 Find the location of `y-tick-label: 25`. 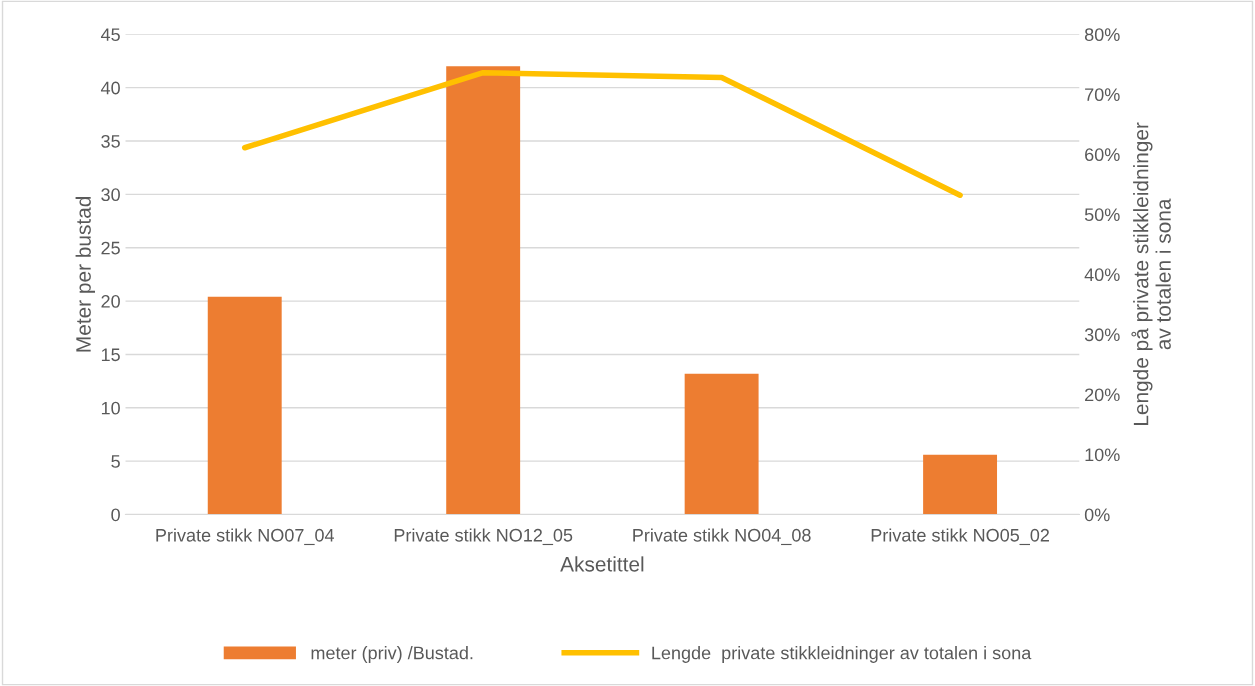

y-tick-label: 25 is located at coordinates (110, 248).